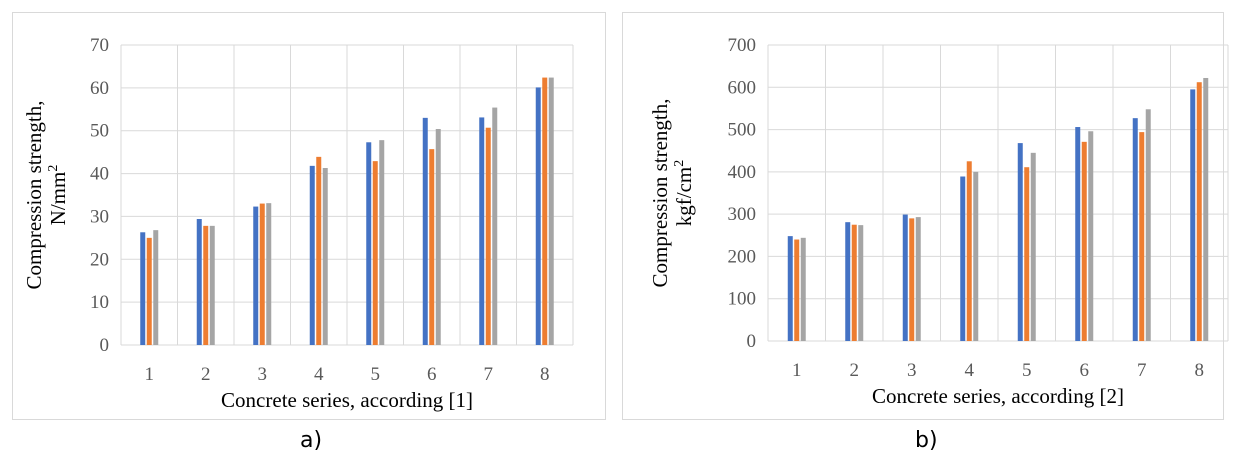 This screenshot has width=1234, height=459. Describe the element at coordinates (489, 374) in the screenshot. I see `chart-a-xtick-label: 7` at that location.